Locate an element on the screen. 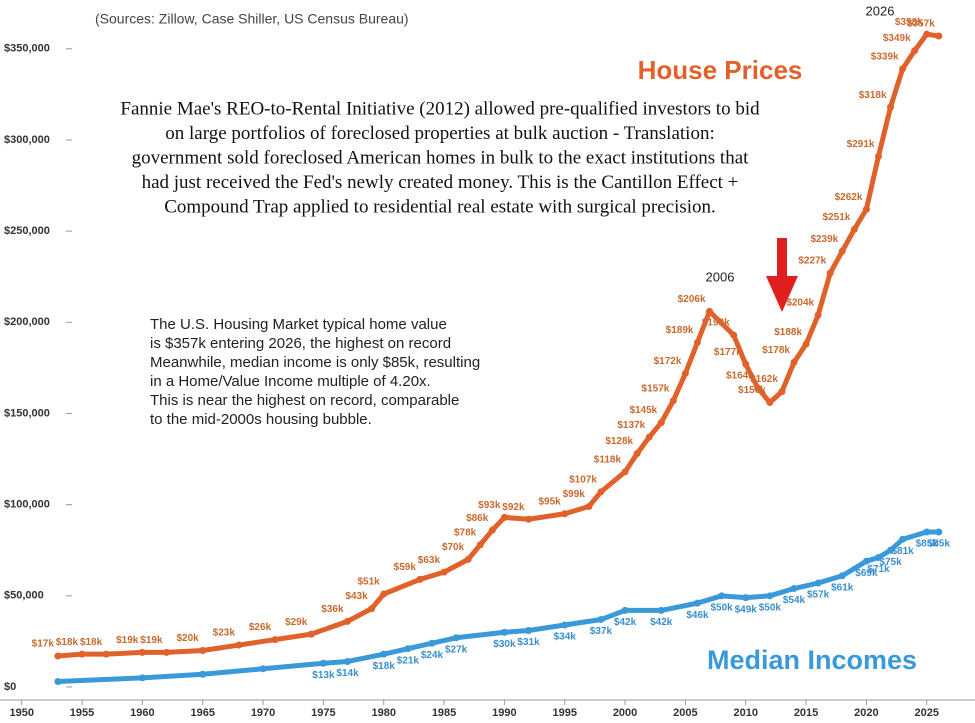 The height and width of the screenshot is (723, 975). value-label: $26k is located at coordinates (260, 627).